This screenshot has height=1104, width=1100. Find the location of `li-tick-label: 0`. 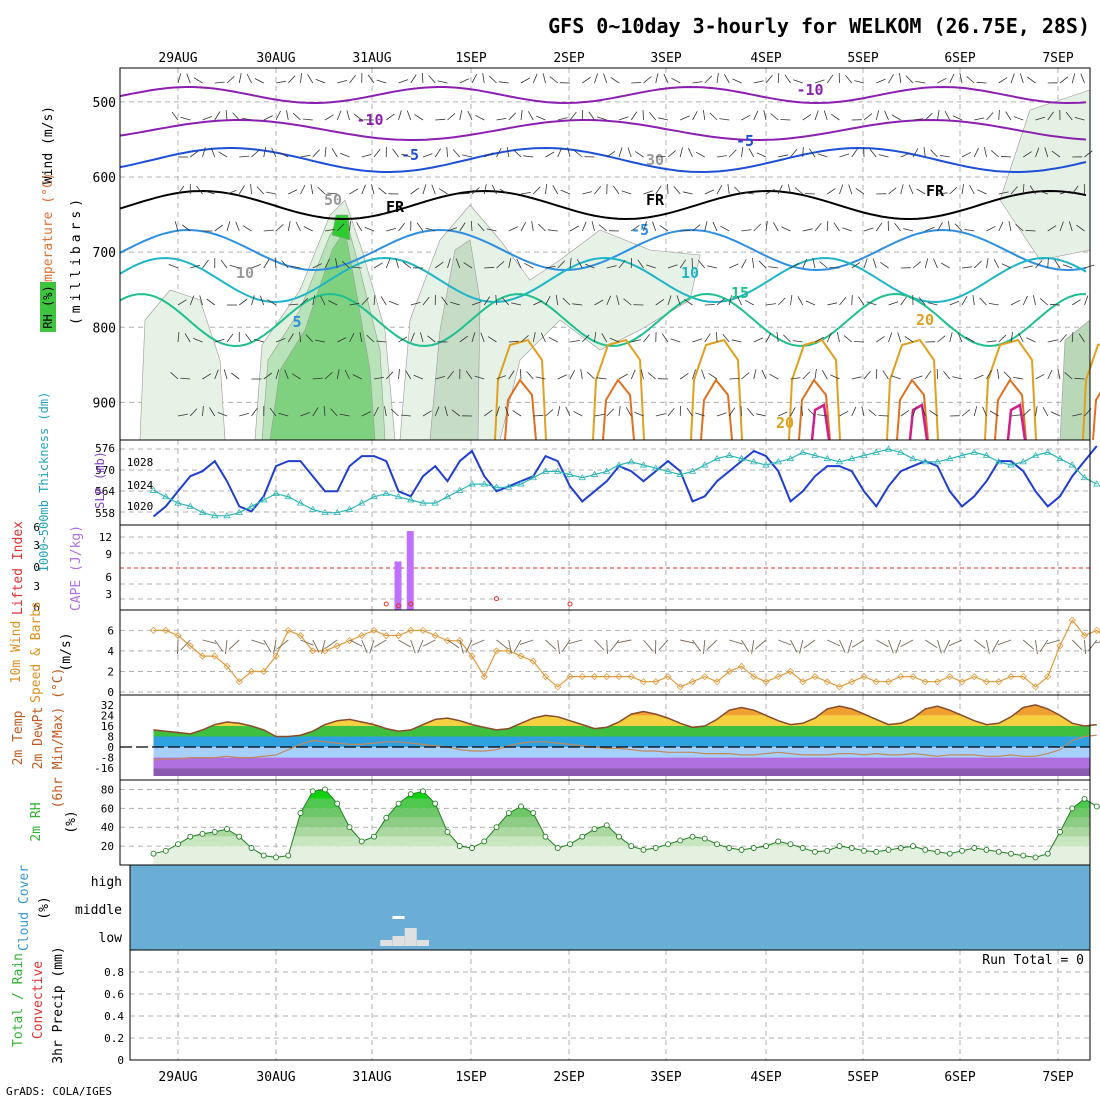

li-tick-label: 0 is located at coordinates (36, 567).